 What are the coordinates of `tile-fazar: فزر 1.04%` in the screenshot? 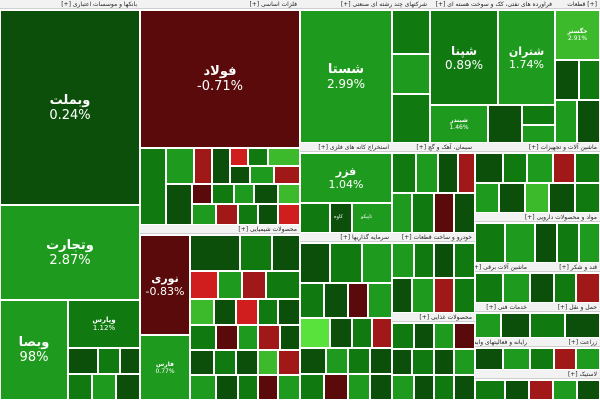 It's located at (346, 178).